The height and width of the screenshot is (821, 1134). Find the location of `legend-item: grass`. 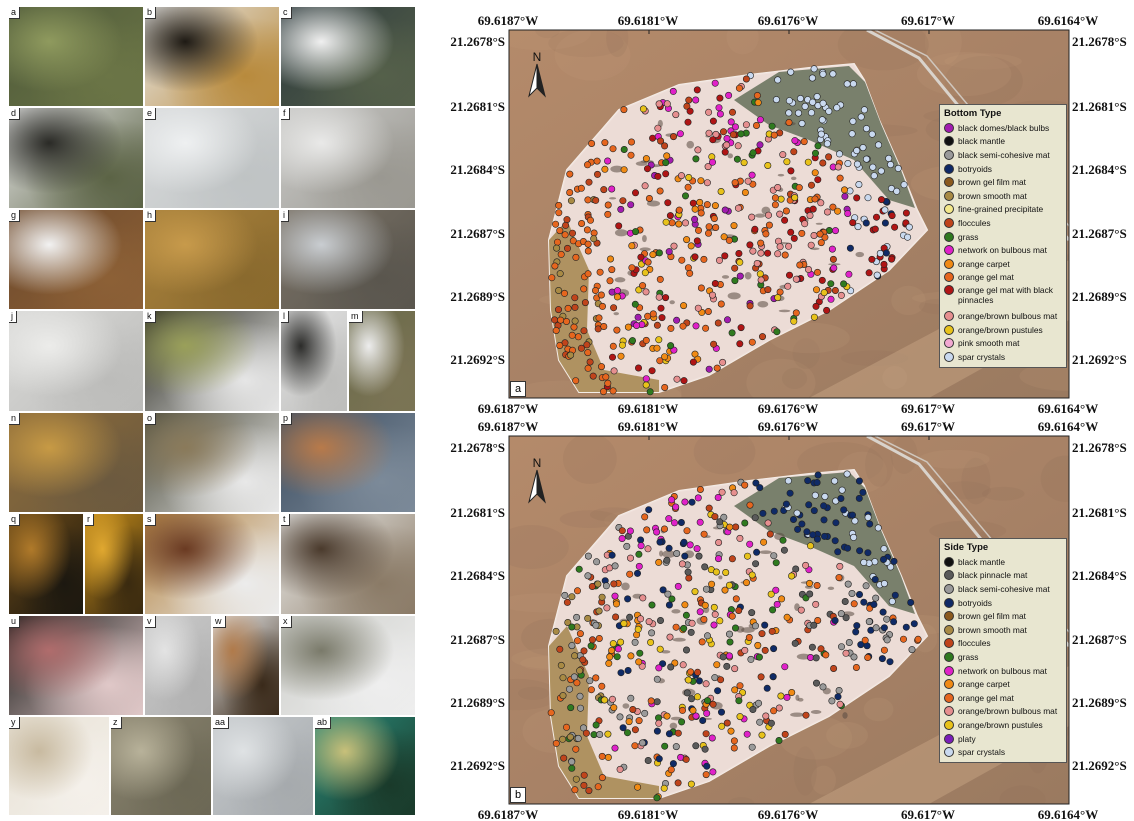

legend-item: grass is located at coordinates (1003, 657).